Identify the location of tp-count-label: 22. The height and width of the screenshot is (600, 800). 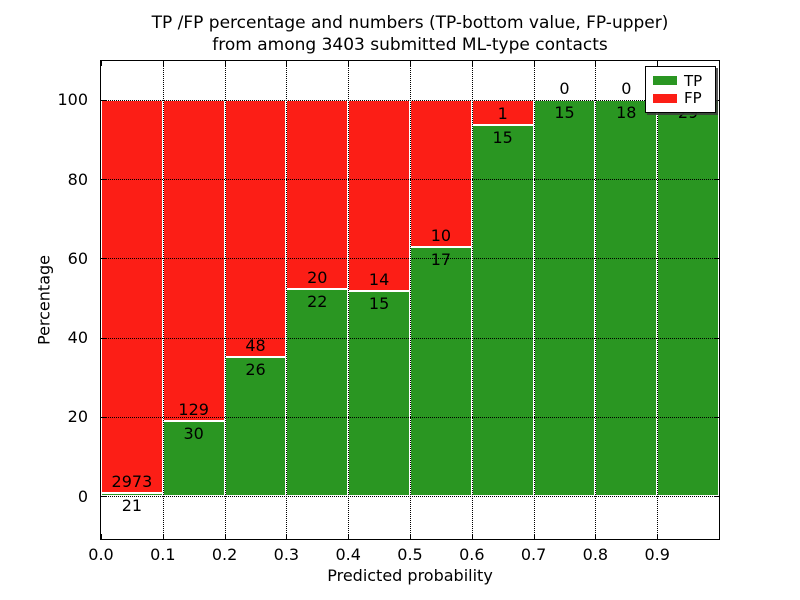
(317, 301).